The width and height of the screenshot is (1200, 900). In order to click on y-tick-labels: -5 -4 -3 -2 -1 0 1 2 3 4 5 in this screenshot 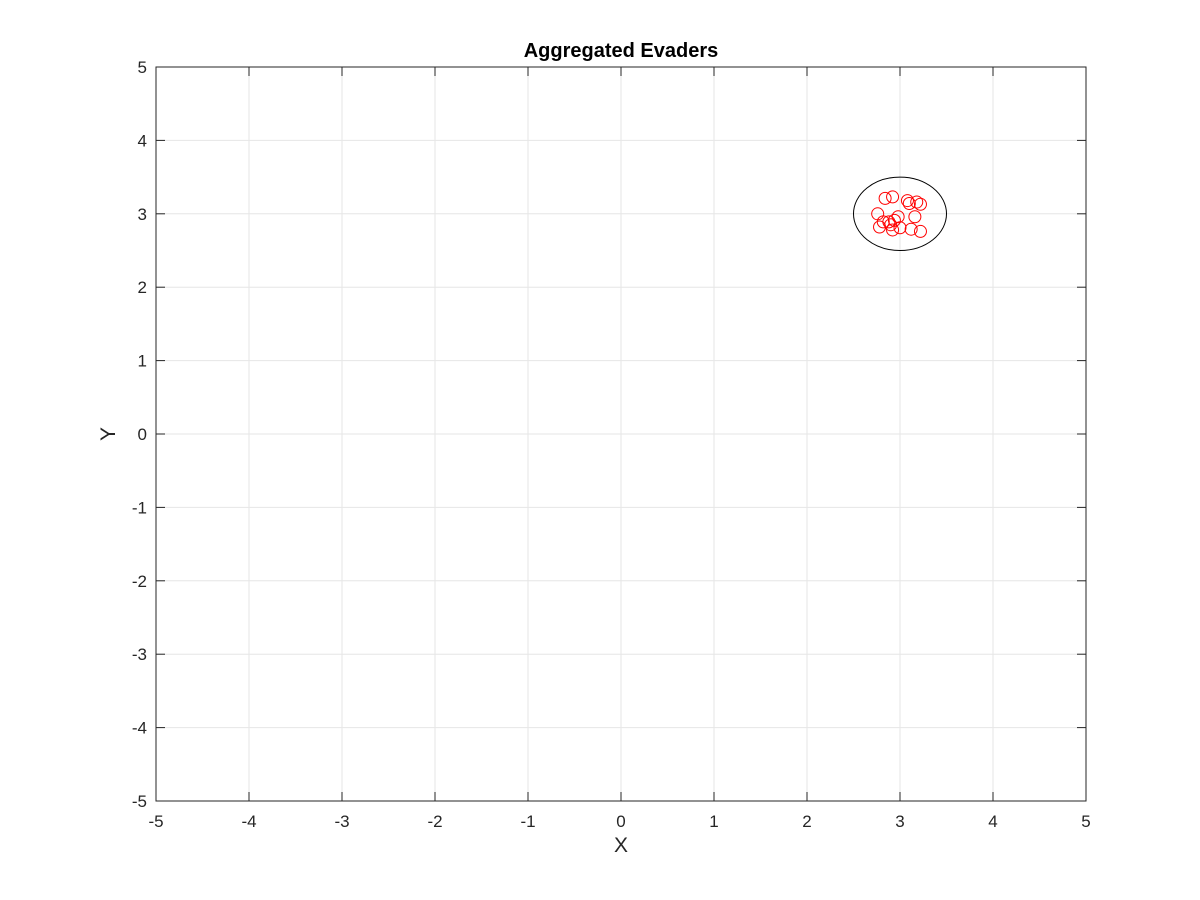, I will do `click(139, 434)`.